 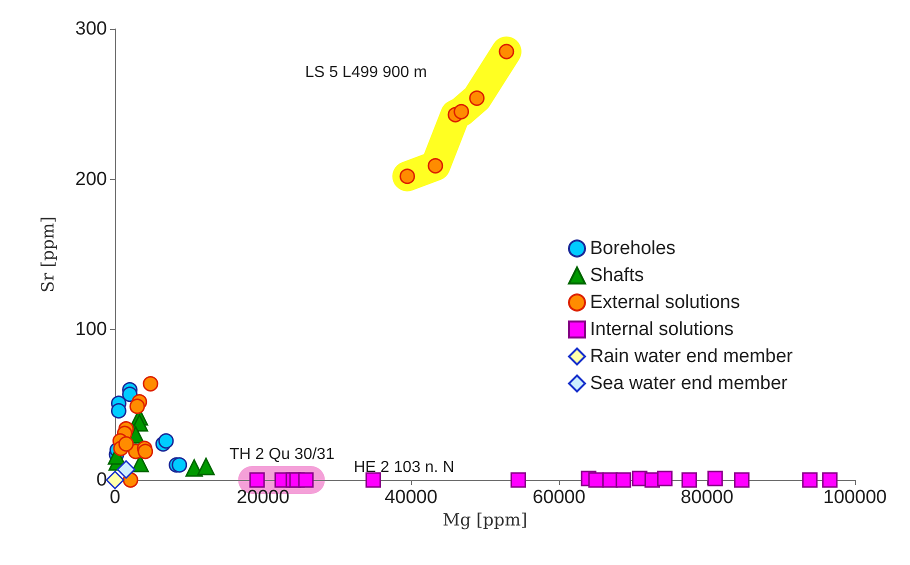 What do you see at coordinates (485, 520) in the screenshot?
I see `x-axis-title: Mg [ppm]` at bounding box center [485, 520].